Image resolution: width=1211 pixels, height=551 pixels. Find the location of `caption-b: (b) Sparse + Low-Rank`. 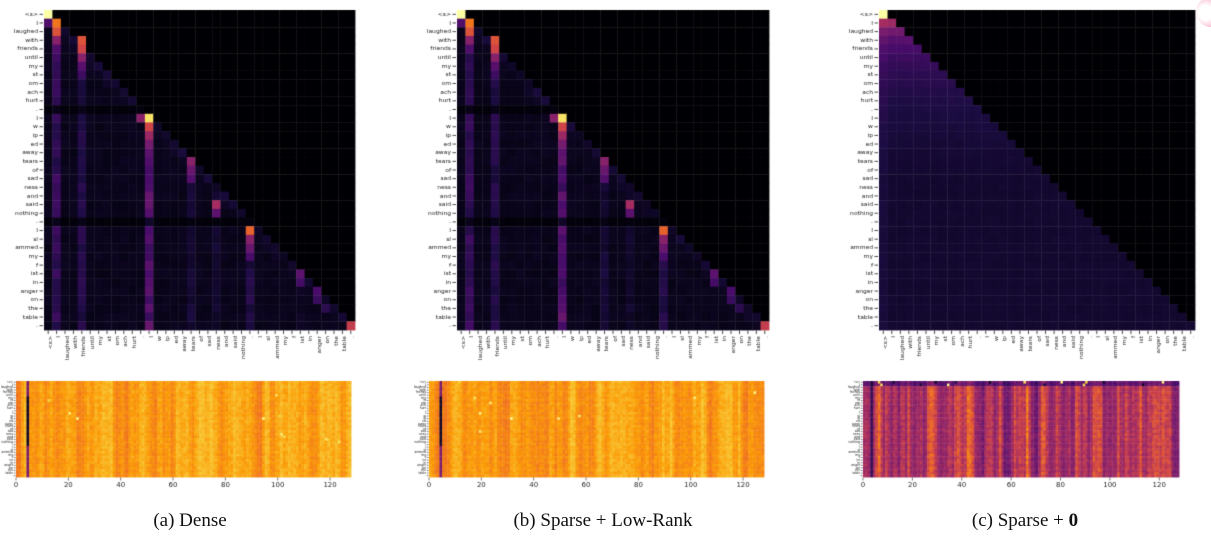

caption-b: (b) Sparse + Low-Rank is located at coordinates (603, 521).